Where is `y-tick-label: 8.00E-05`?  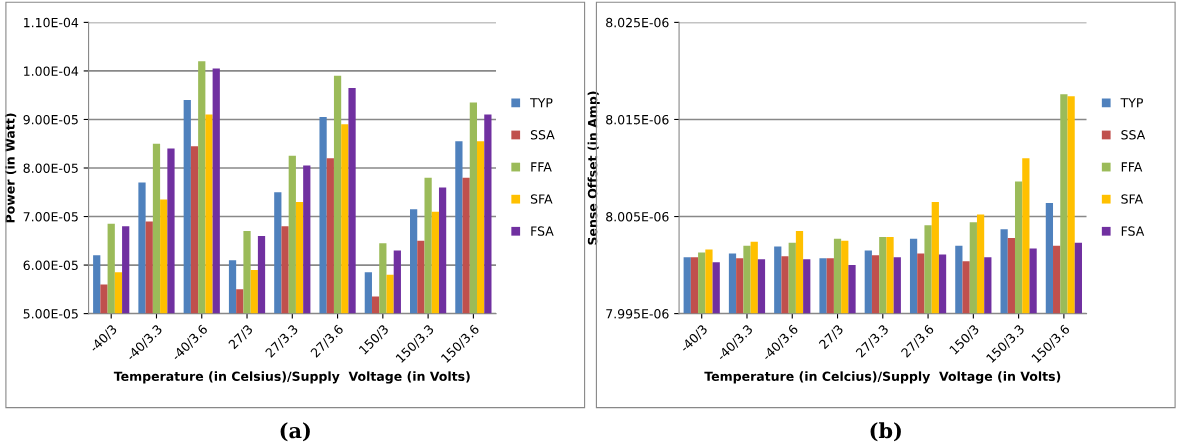 y-tick-label: 8.00E-05 is located at coordinates (50, 168).